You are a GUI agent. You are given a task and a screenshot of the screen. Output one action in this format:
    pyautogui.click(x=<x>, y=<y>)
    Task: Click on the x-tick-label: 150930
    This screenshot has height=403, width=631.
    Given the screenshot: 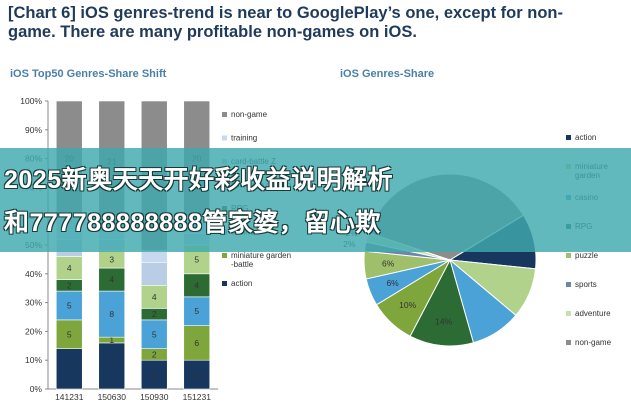 What is the action you would take?
    pyautogui.click(x=154, y=397)
    